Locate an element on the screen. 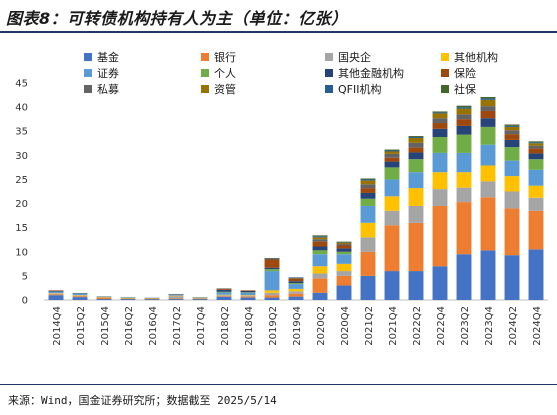 This screenshot has width=557, height=415. x-tick-label: 2015Q2 is located at coordinates (81, 326).